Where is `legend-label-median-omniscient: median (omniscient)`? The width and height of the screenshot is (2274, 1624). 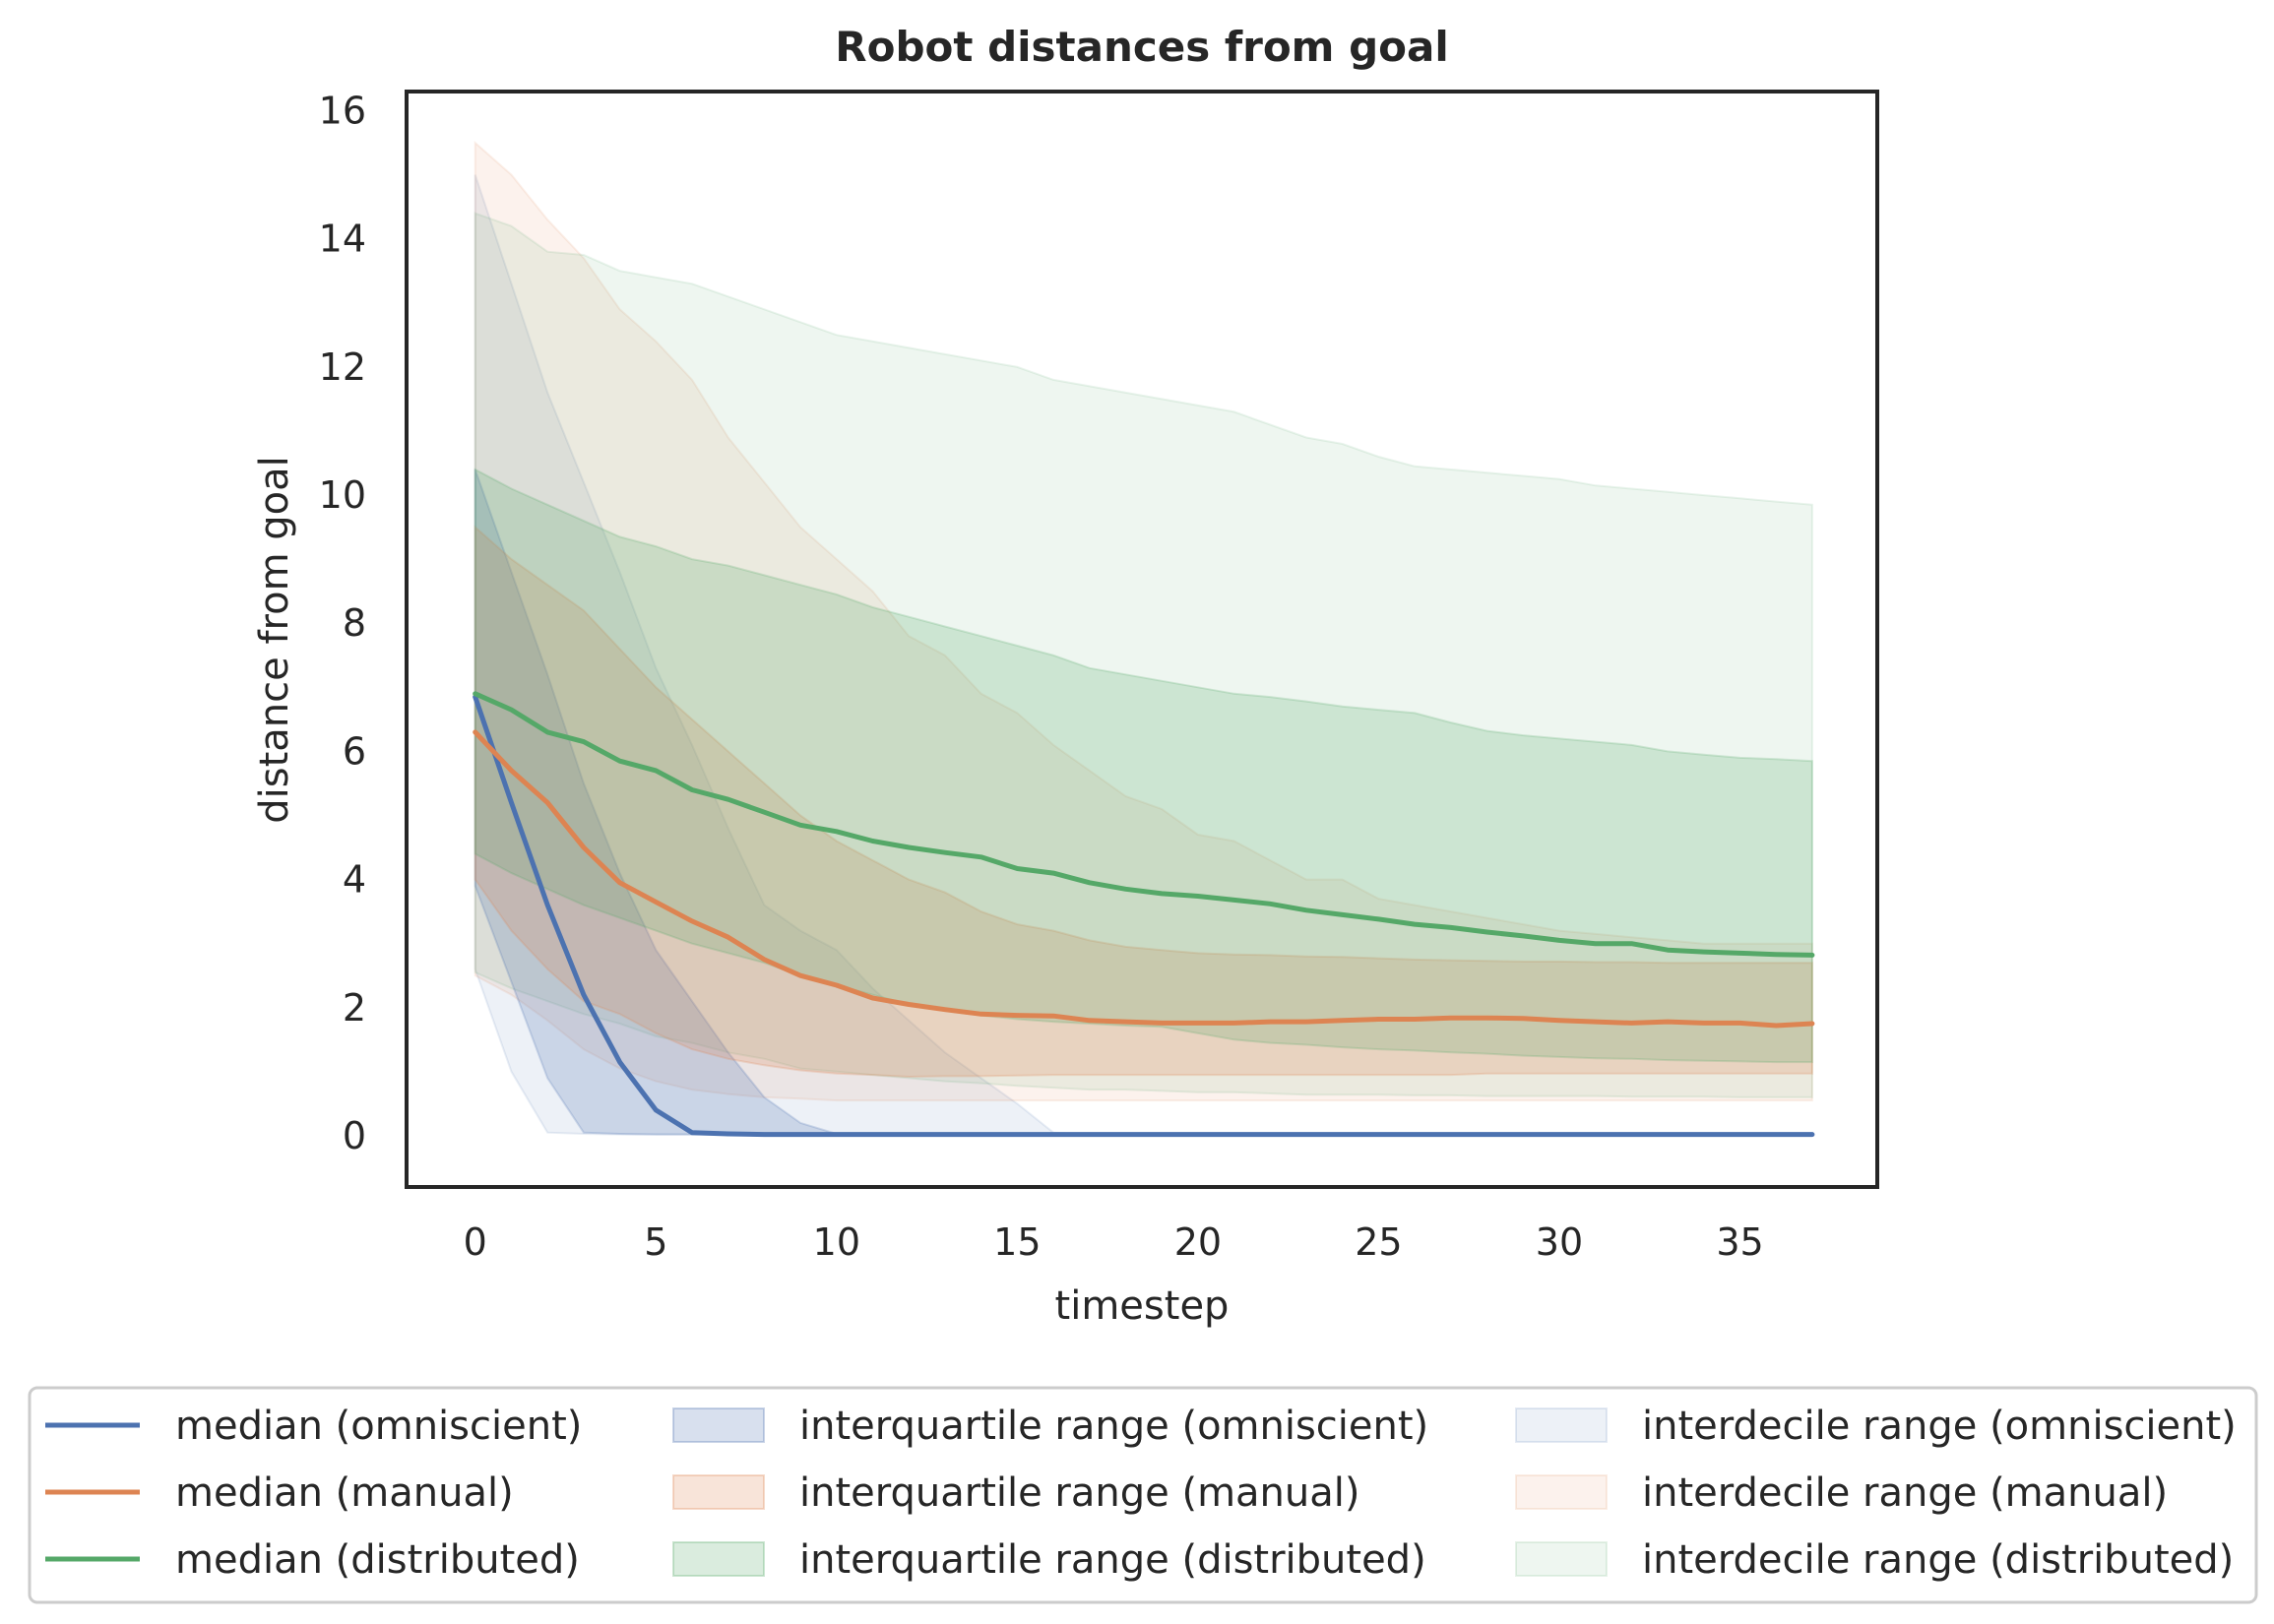
legend-label-median-omniscient: median (omniscient) is located at coordinates (378, 1426).